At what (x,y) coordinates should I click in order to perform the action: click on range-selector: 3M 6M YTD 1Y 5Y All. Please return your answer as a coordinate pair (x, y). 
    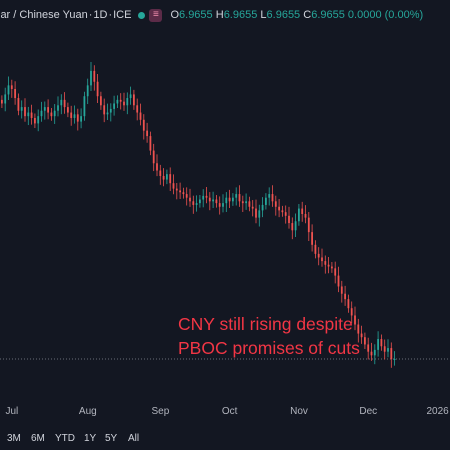
    Looking at the image, I should click on (225, 440).